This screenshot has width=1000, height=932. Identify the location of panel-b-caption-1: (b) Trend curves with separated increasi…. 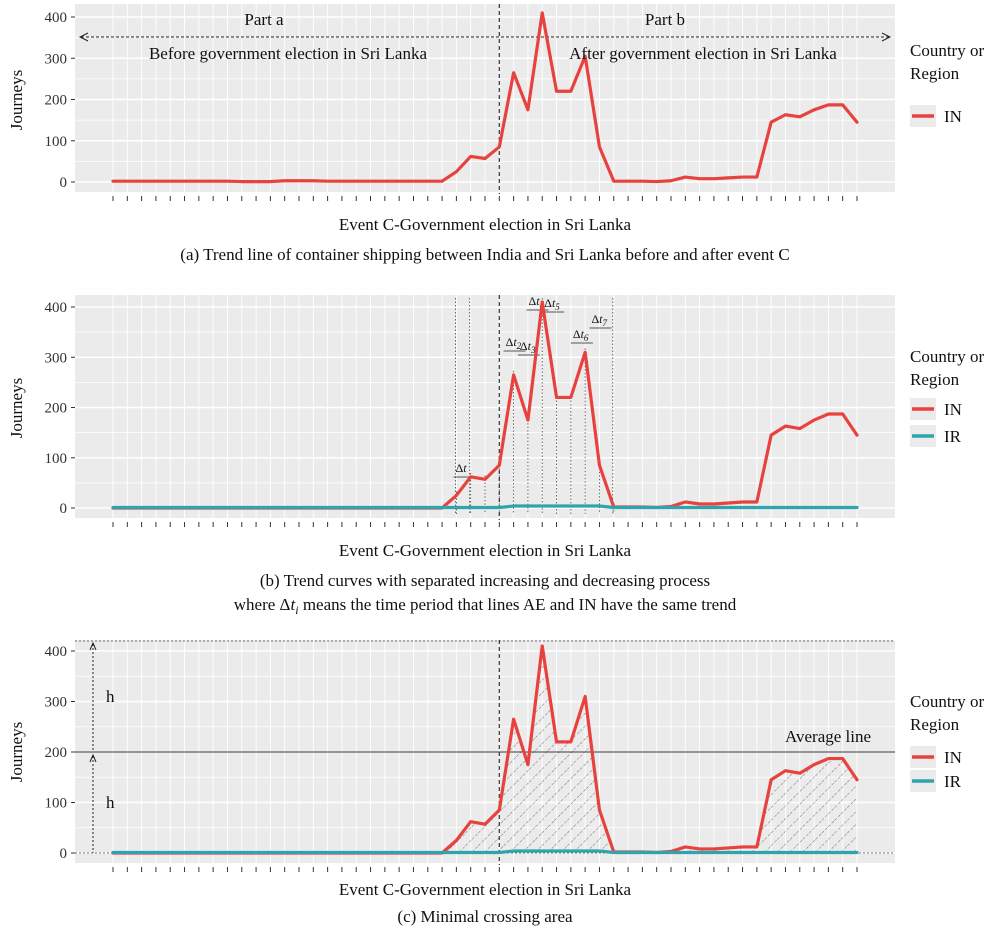
(485, 580).